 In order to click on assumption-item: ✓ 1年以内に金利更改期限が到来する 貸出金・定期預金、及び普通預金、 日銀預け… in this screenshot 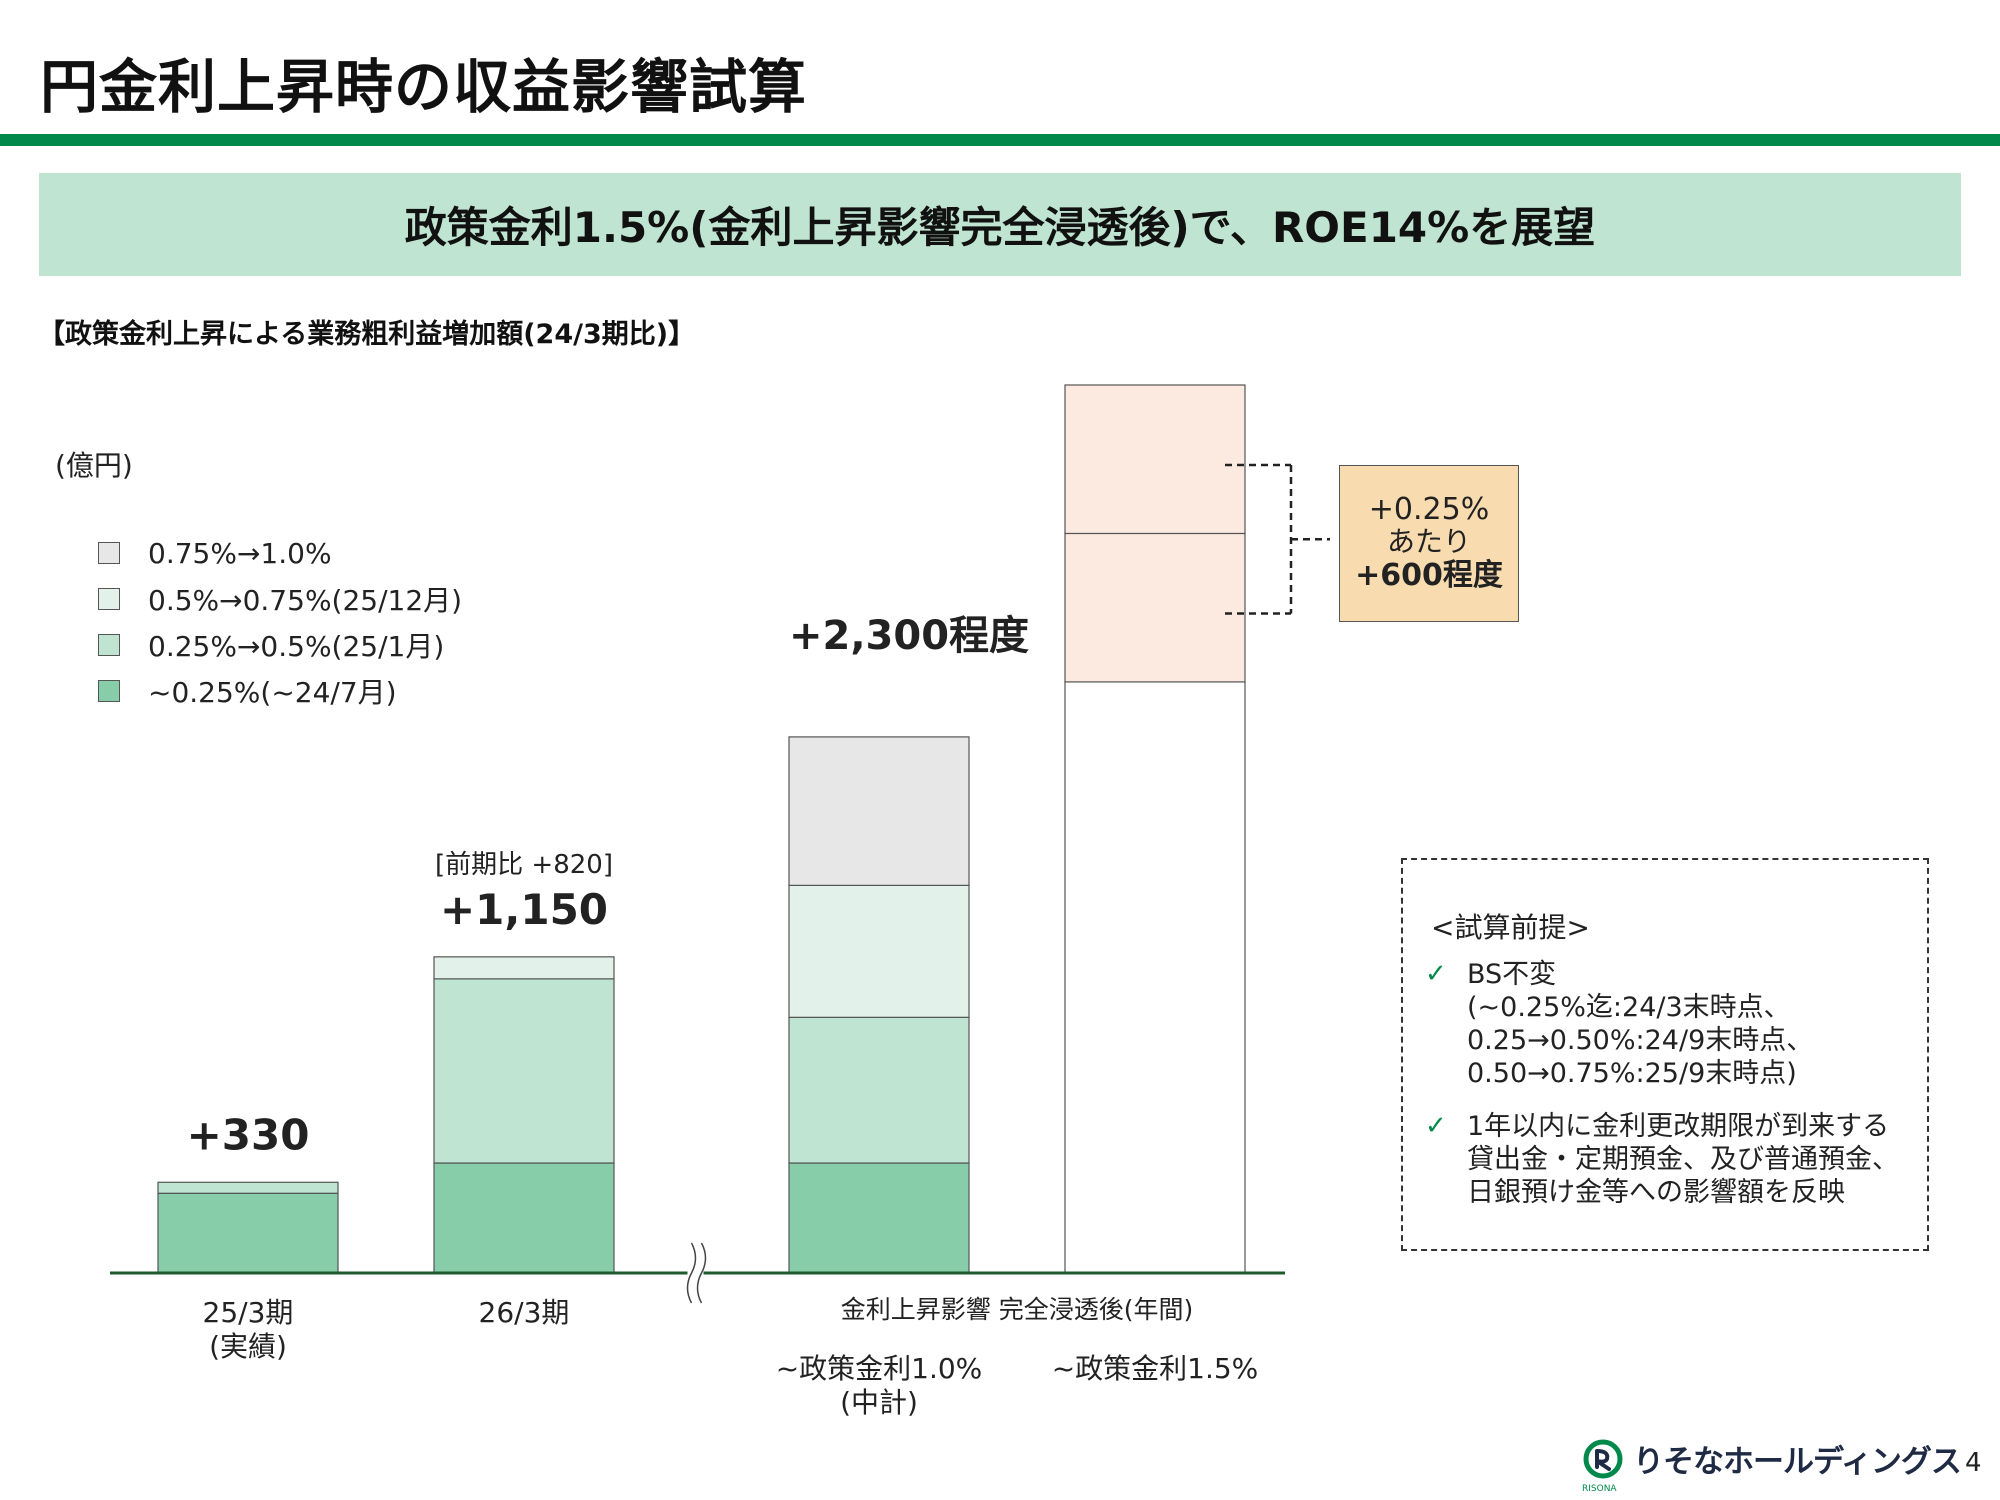, I will do `click(1662, 1159)`.